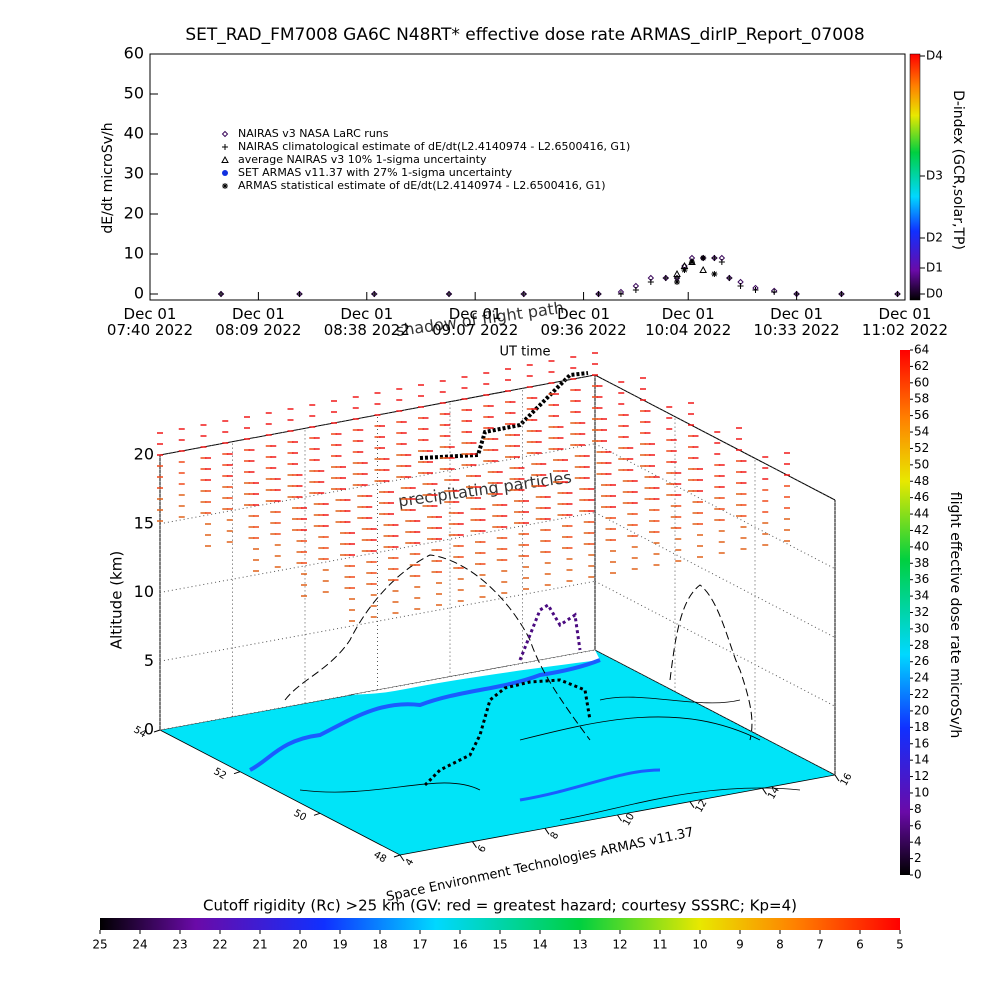 This screenshot has width=1000, height=1000. What do you see at coordinates (921, 546) in the screenshot?
I see `colorbar-tick-label: 40` at bounding box center [921, 546].